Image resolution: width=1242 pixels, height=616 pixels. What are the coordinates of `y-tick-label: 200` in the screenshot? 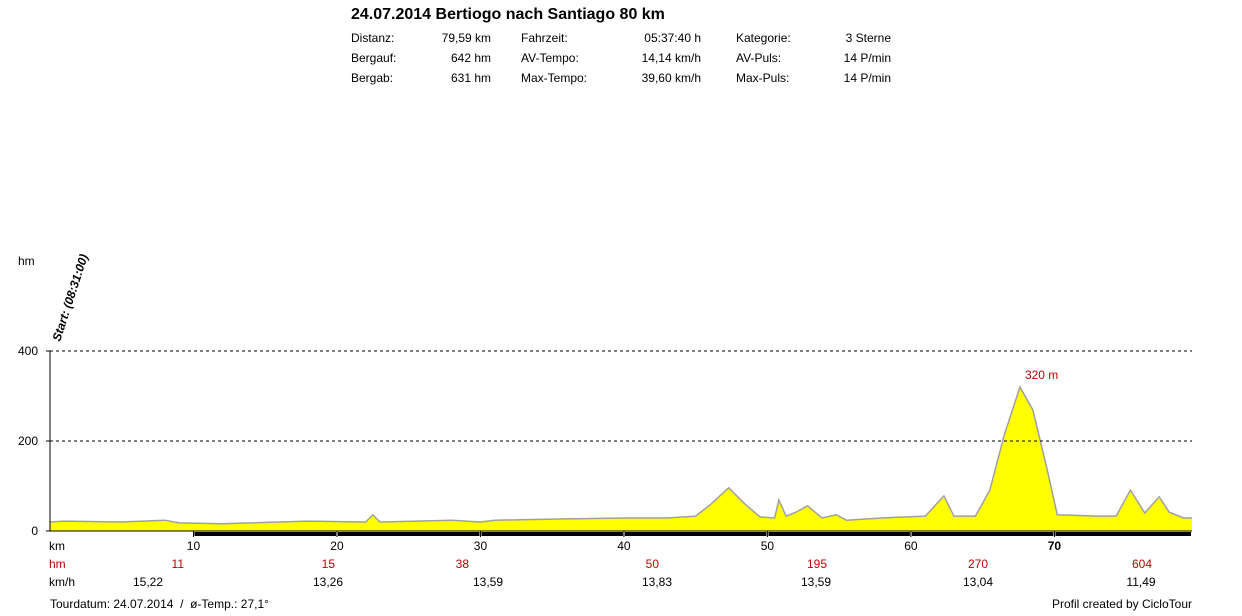 It's located at (28, 441).